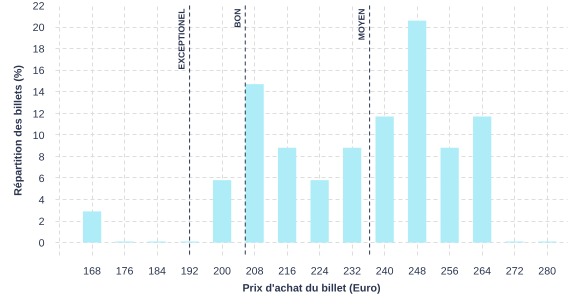 The width and height of the screenshot is (577, 300). I want to click on x-tick-label: 208, so click(255, 272).